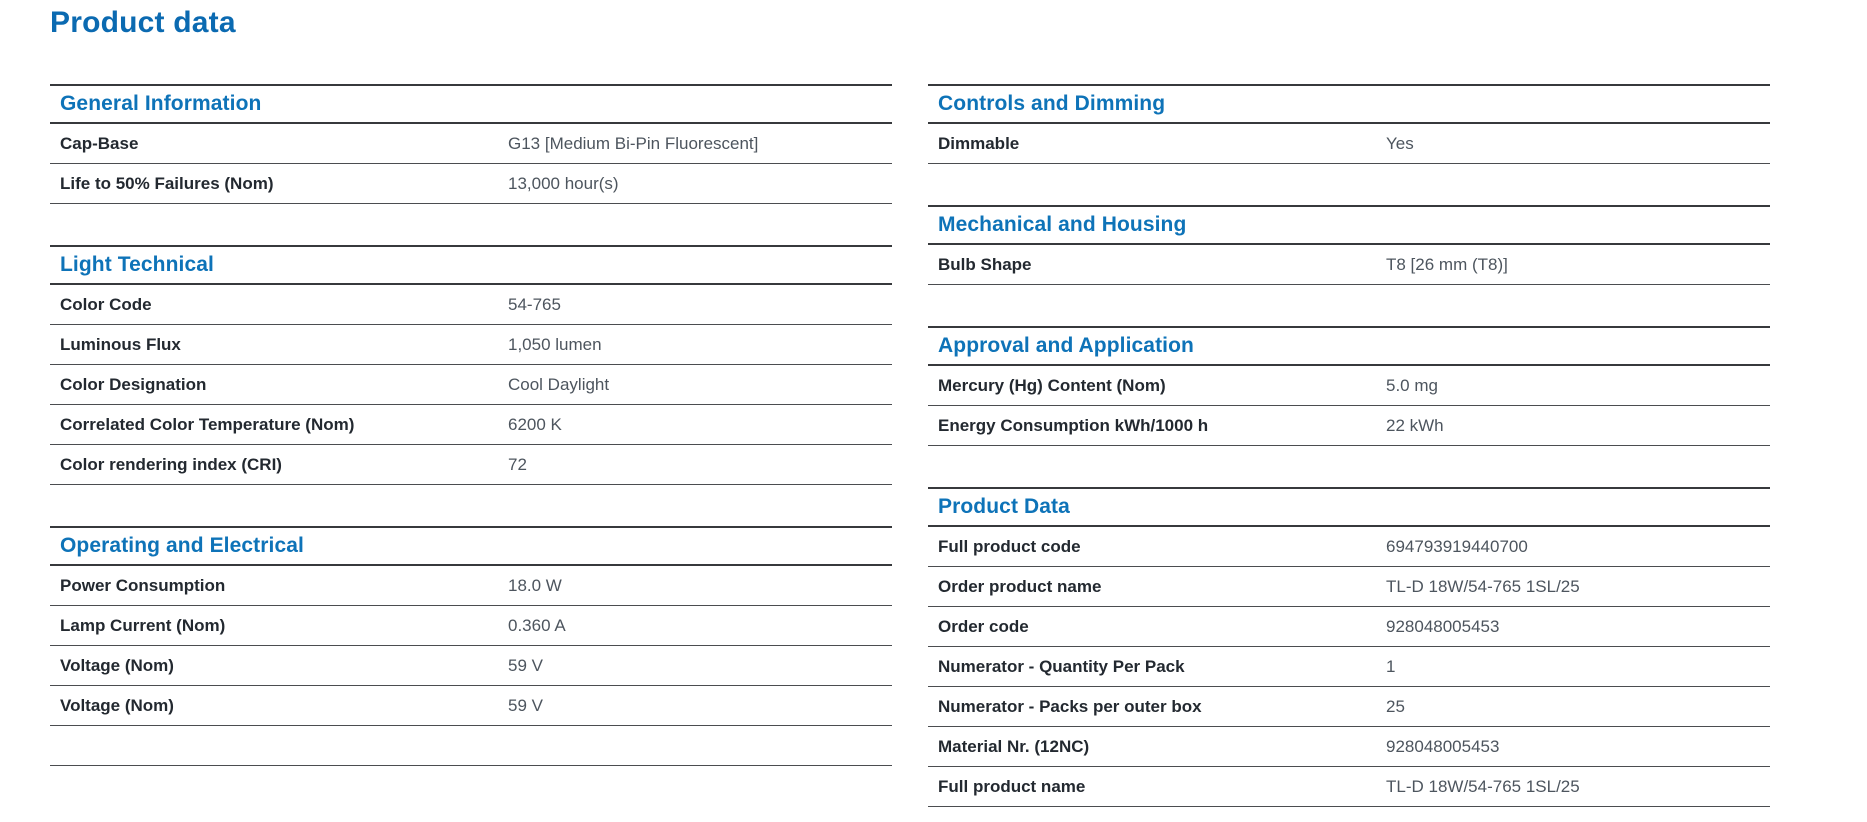 The height and width of the screenshot is (822, 1867). What do you see at coordinates (471, 546) in the screenshot?
I see `section-heading: Operating and Electrical` at bounding box center [471, 546].